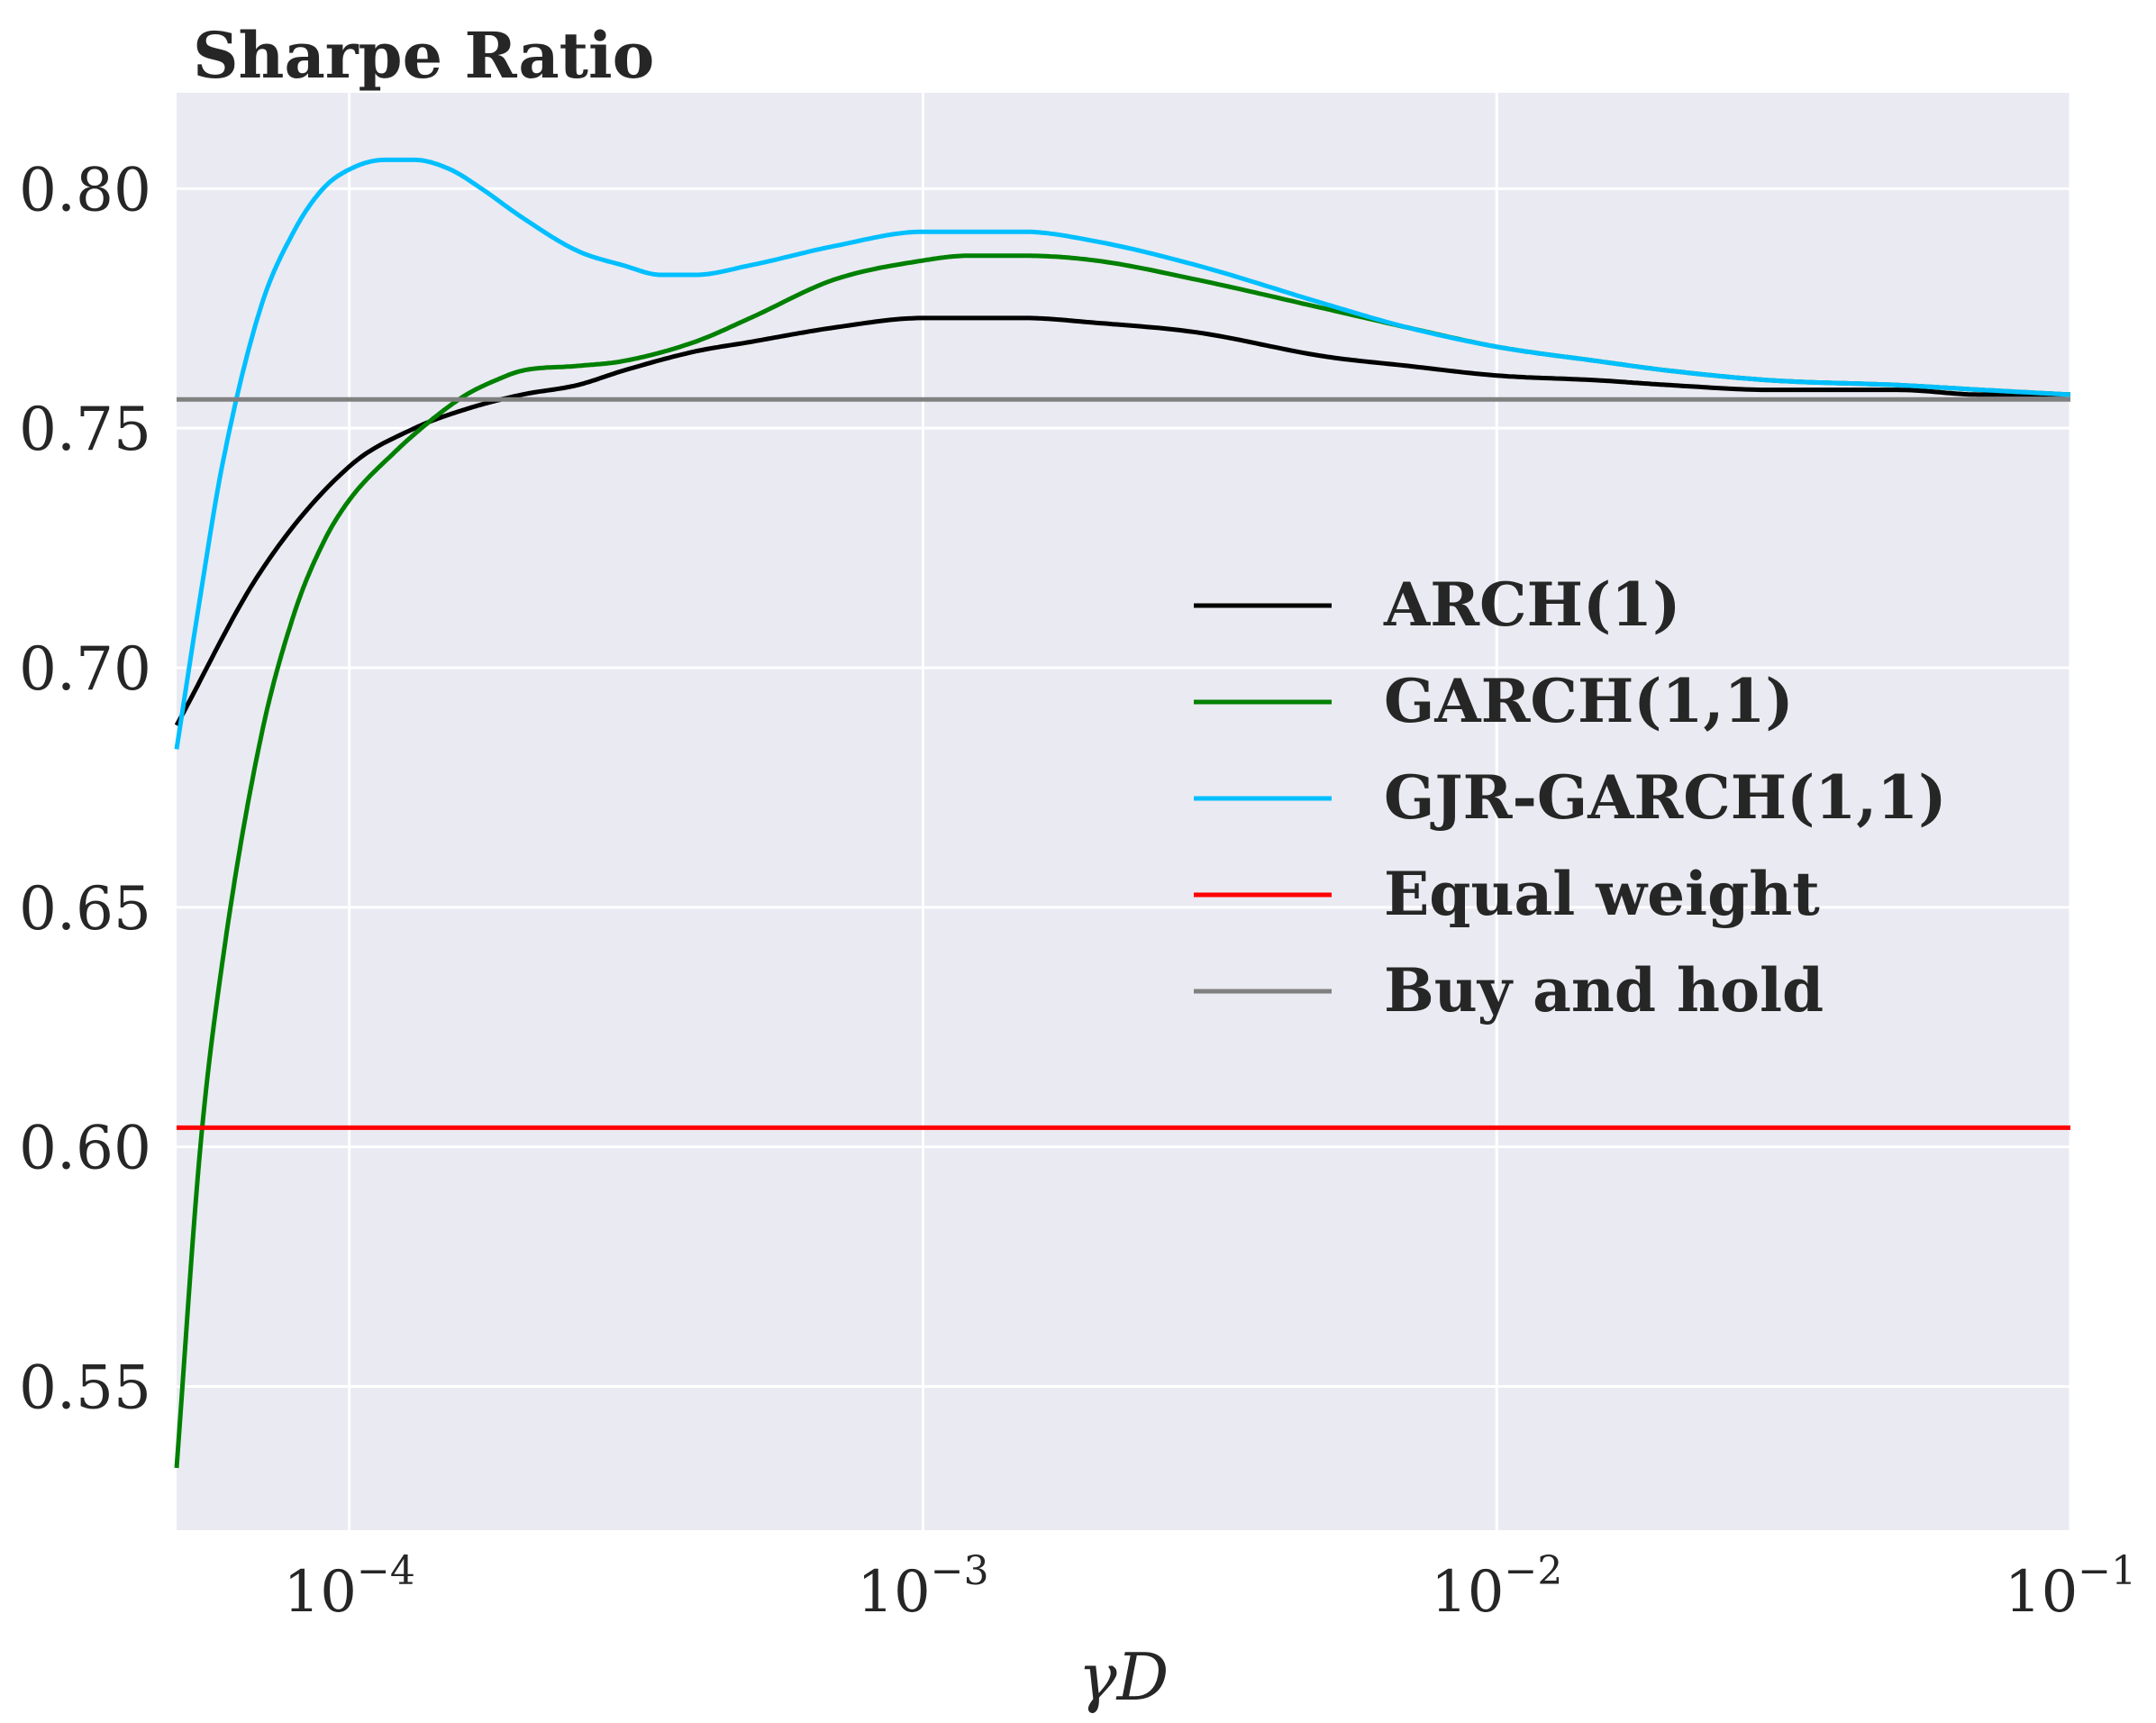 The image size is (2156, 1723). I want to click on x-axis-label-text: γD, so click(1123, 1677).